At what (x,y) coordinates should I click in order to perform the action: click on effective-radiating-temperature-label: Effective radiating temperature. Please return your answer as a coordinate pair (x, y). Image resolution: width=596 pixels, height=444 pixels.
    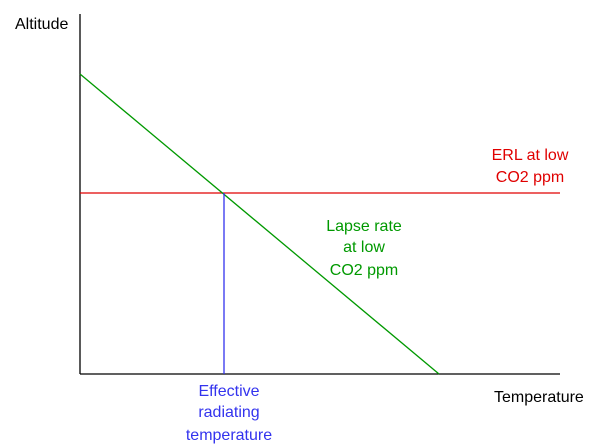
    Looking at the image, I should click on (229, 413).